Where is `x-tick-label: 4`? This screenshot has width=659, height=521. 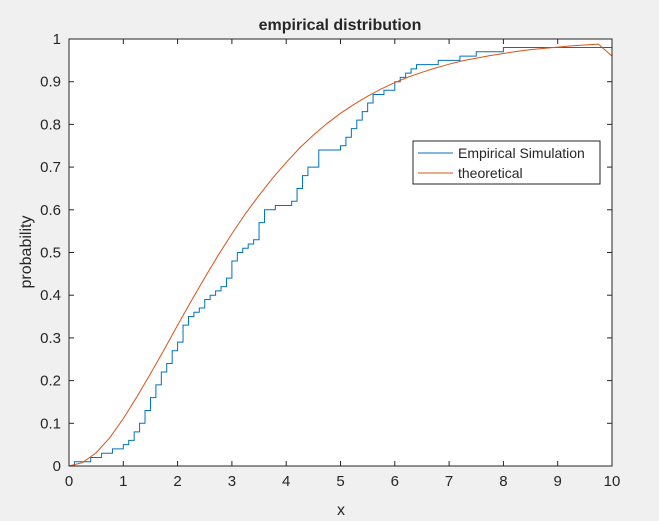
x-tick-label: 4 is located at coordinates (286, 481).